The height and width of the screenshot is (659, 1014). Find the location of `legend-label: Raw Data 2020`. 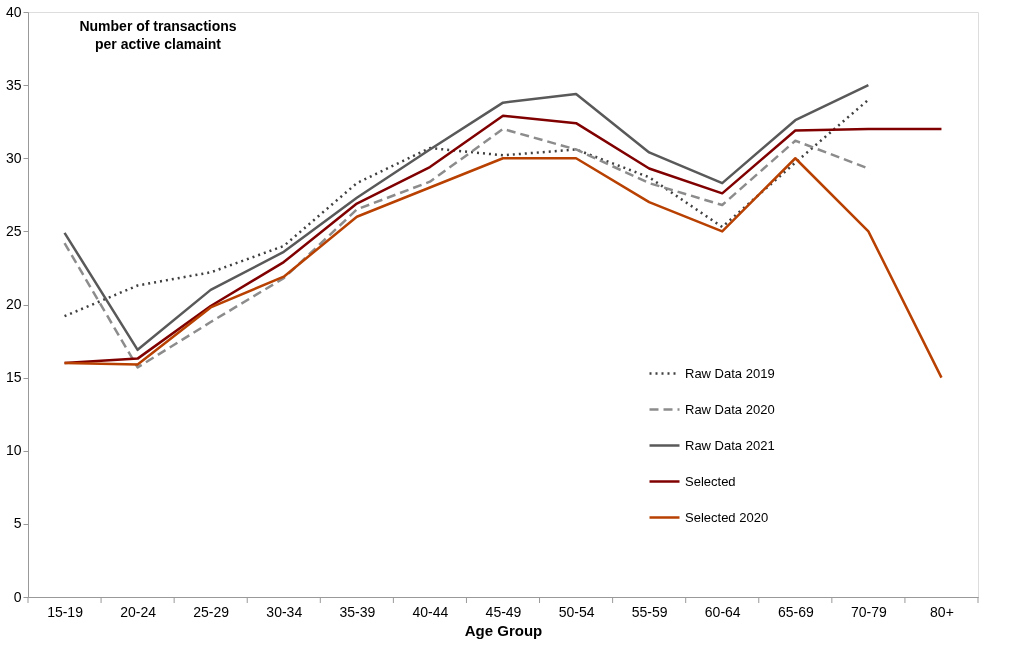

legend-label: Raw Data 2020 is located at coordinates (730, 409).